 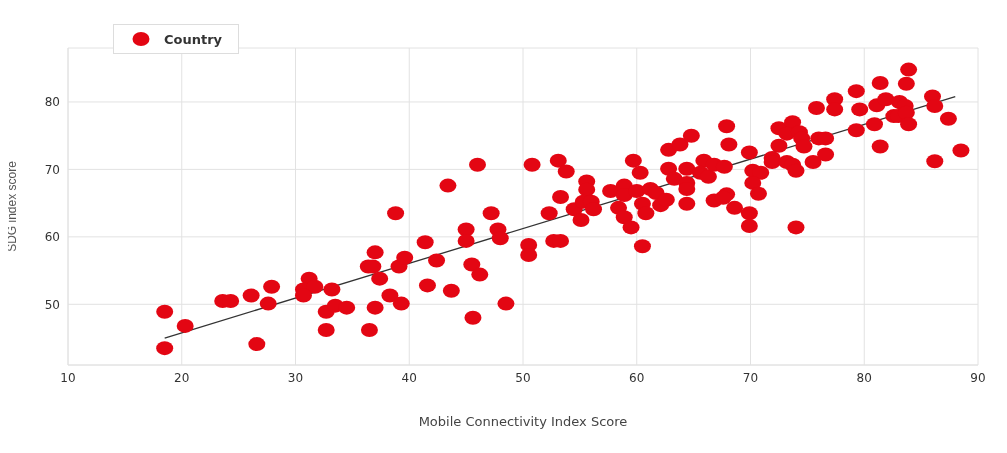 What do you see at coordinates (68, 377) in the screenshot?
I see `x-tick-label: 10` at bounding box center [68, 377].